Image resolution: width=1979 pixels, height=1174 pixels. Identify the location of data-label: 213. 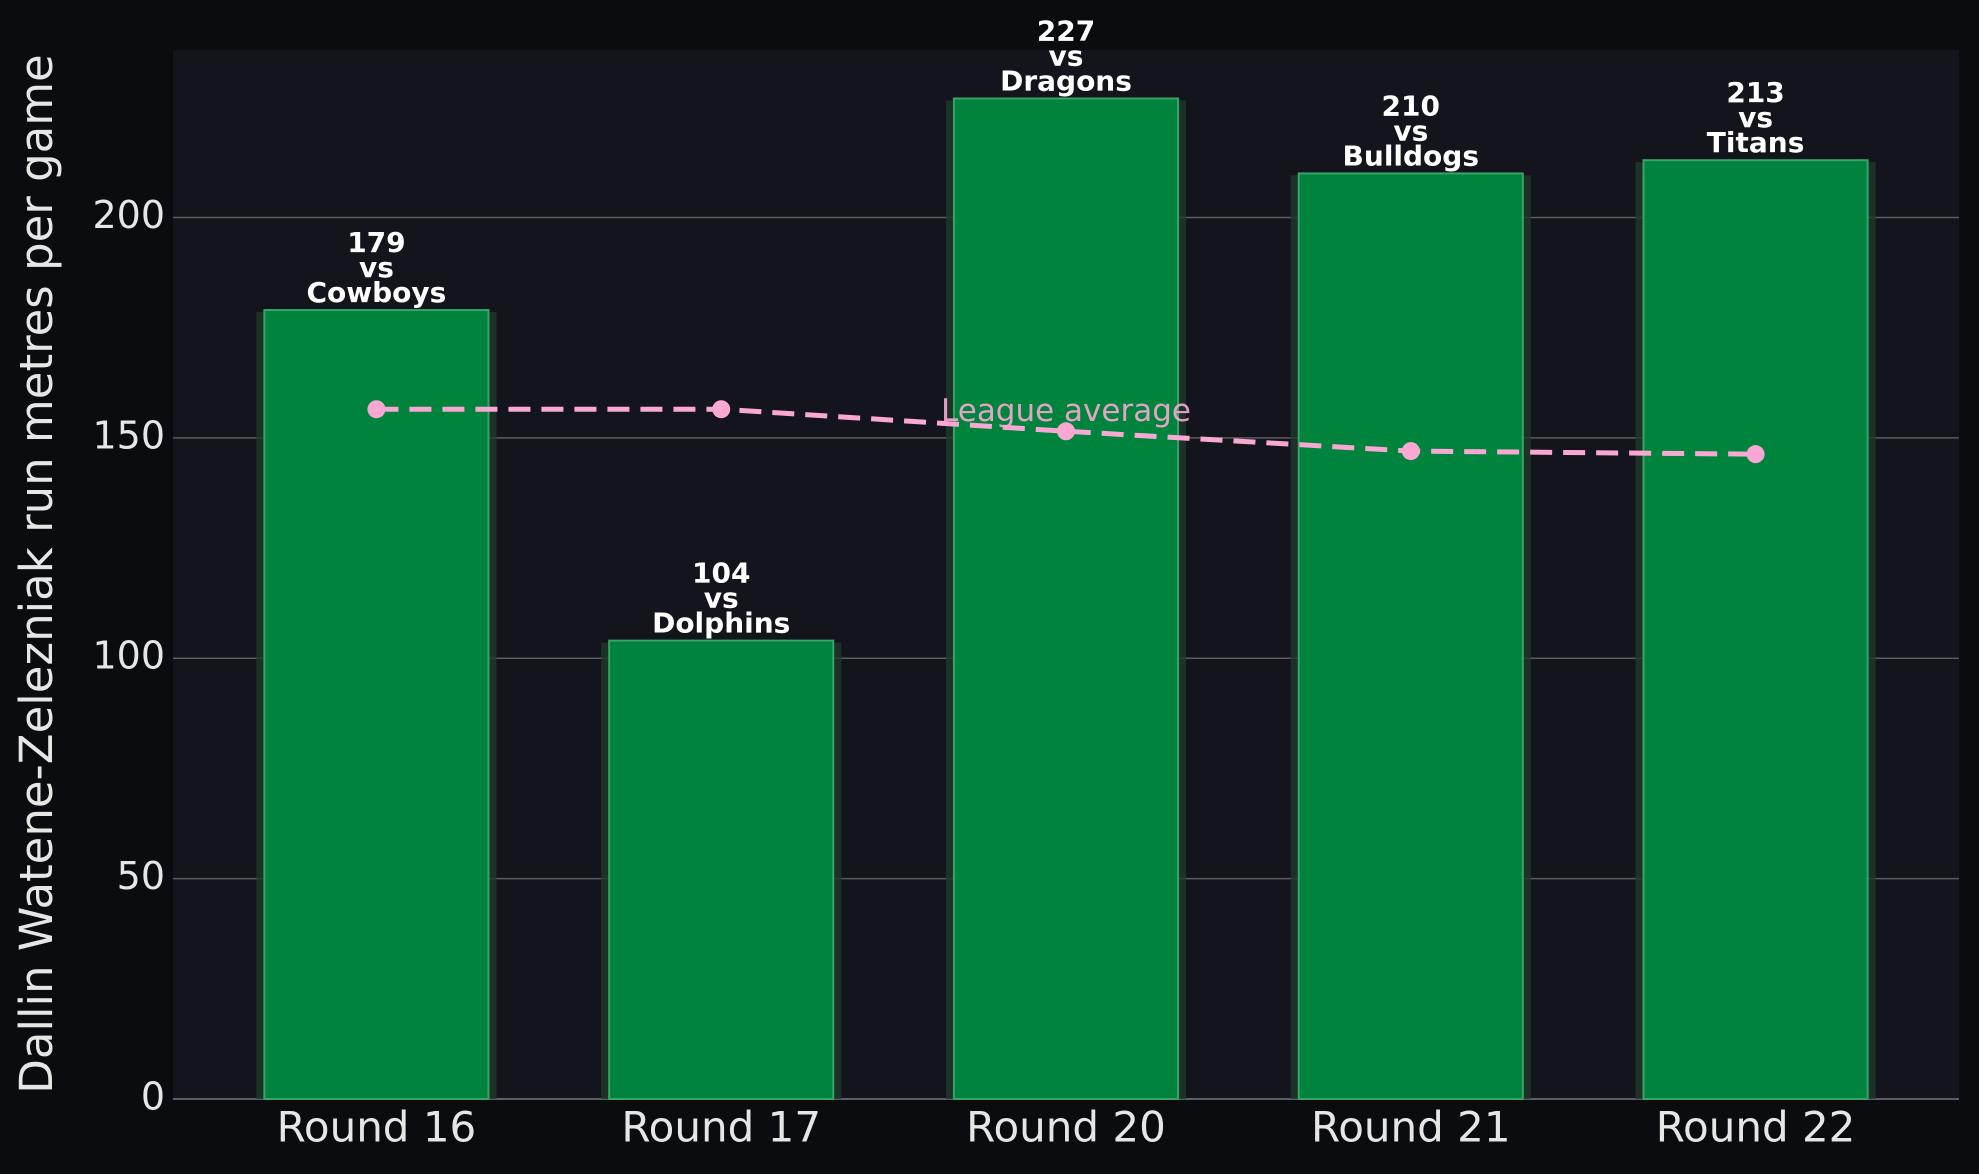
(1755, 92).